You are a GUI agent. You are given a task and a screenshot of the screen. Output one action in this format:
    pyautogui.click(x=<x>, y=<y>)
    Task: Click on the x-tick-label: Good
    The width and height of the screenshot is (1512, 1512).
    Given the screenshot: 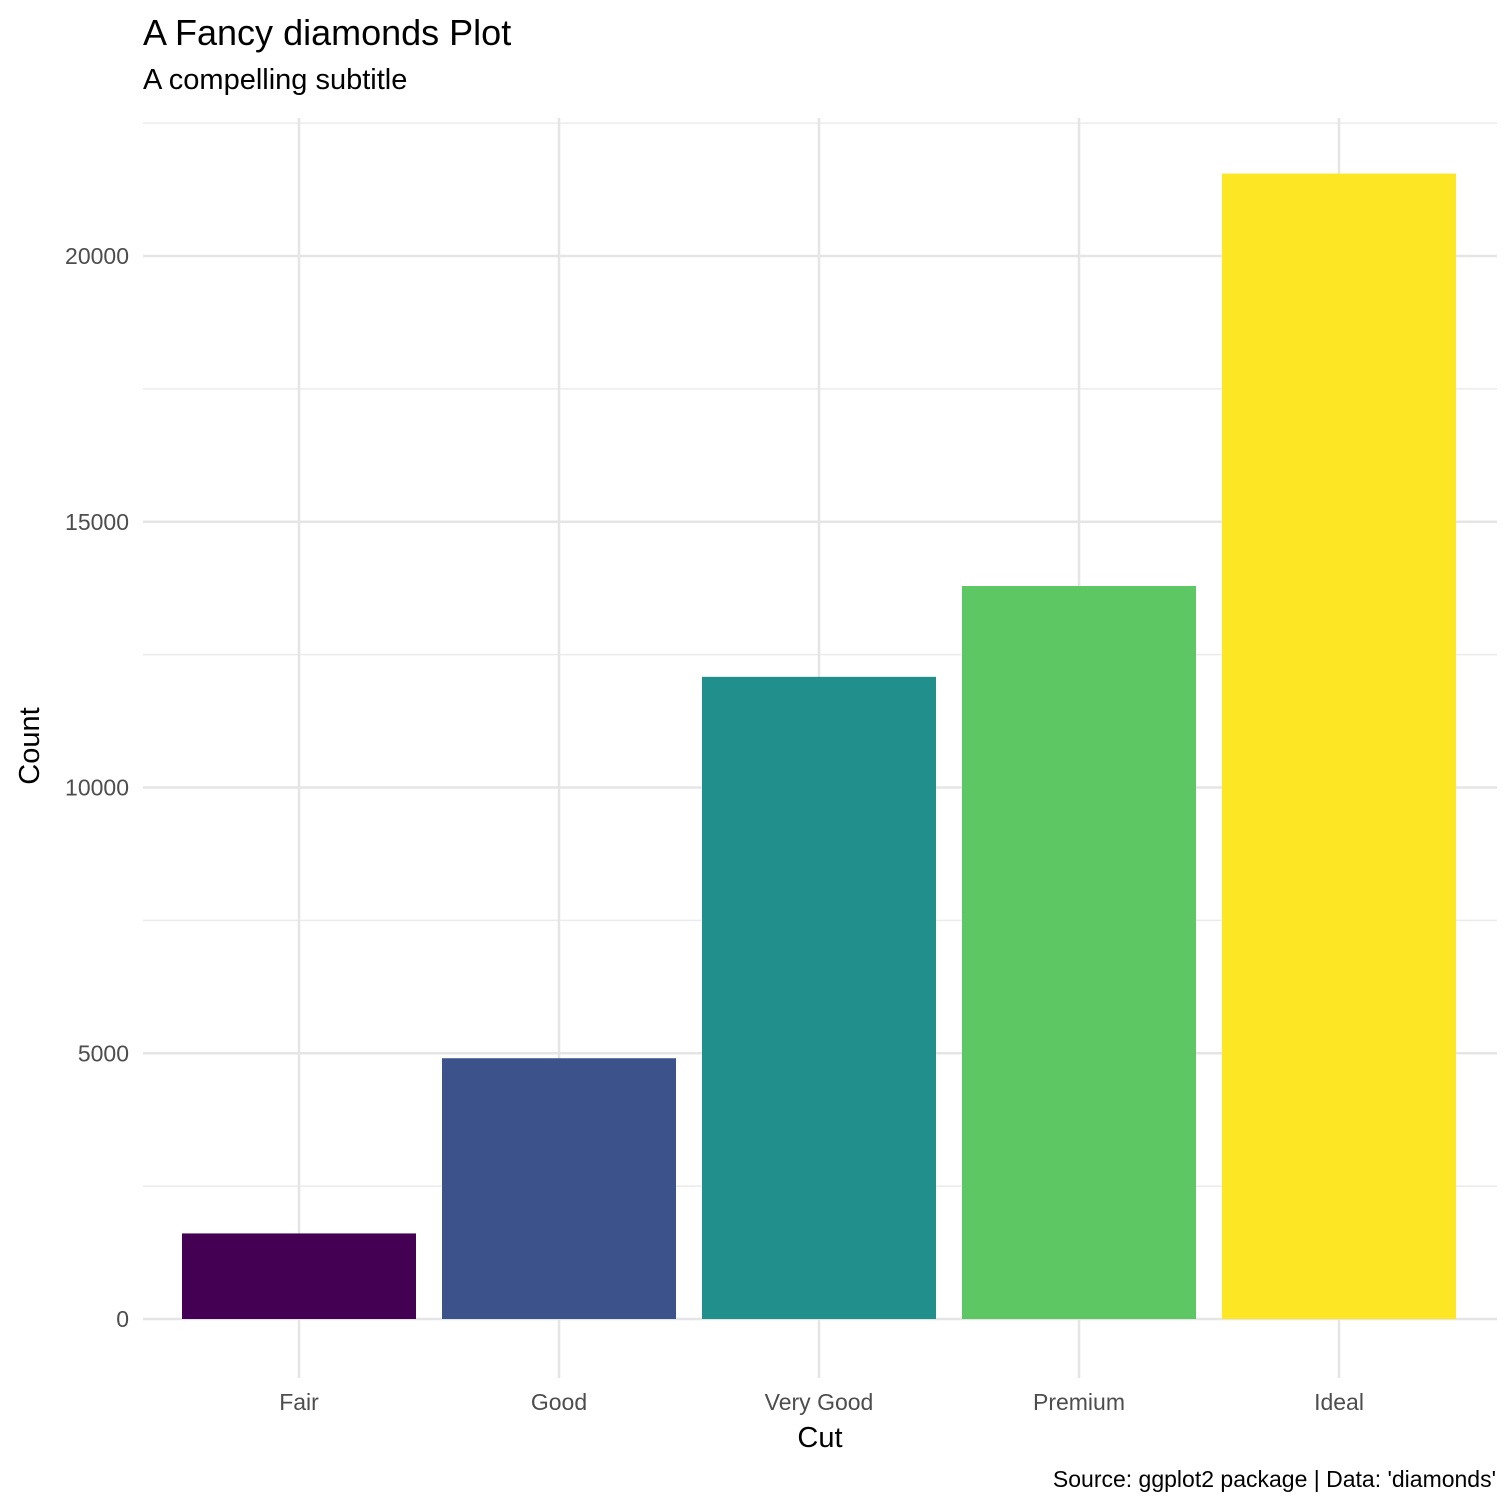 What is the action you would take?
    pyautogui.click(x=559, y=1402)
    